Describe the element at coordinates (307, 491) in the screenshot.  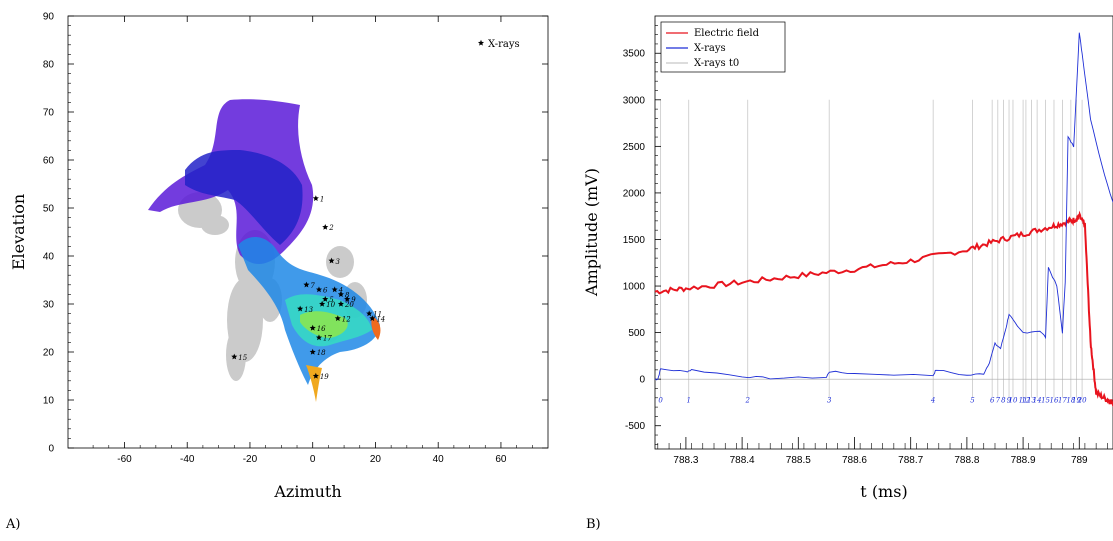
I see `panel-a-x-axis-title: Azimuth` at that location.